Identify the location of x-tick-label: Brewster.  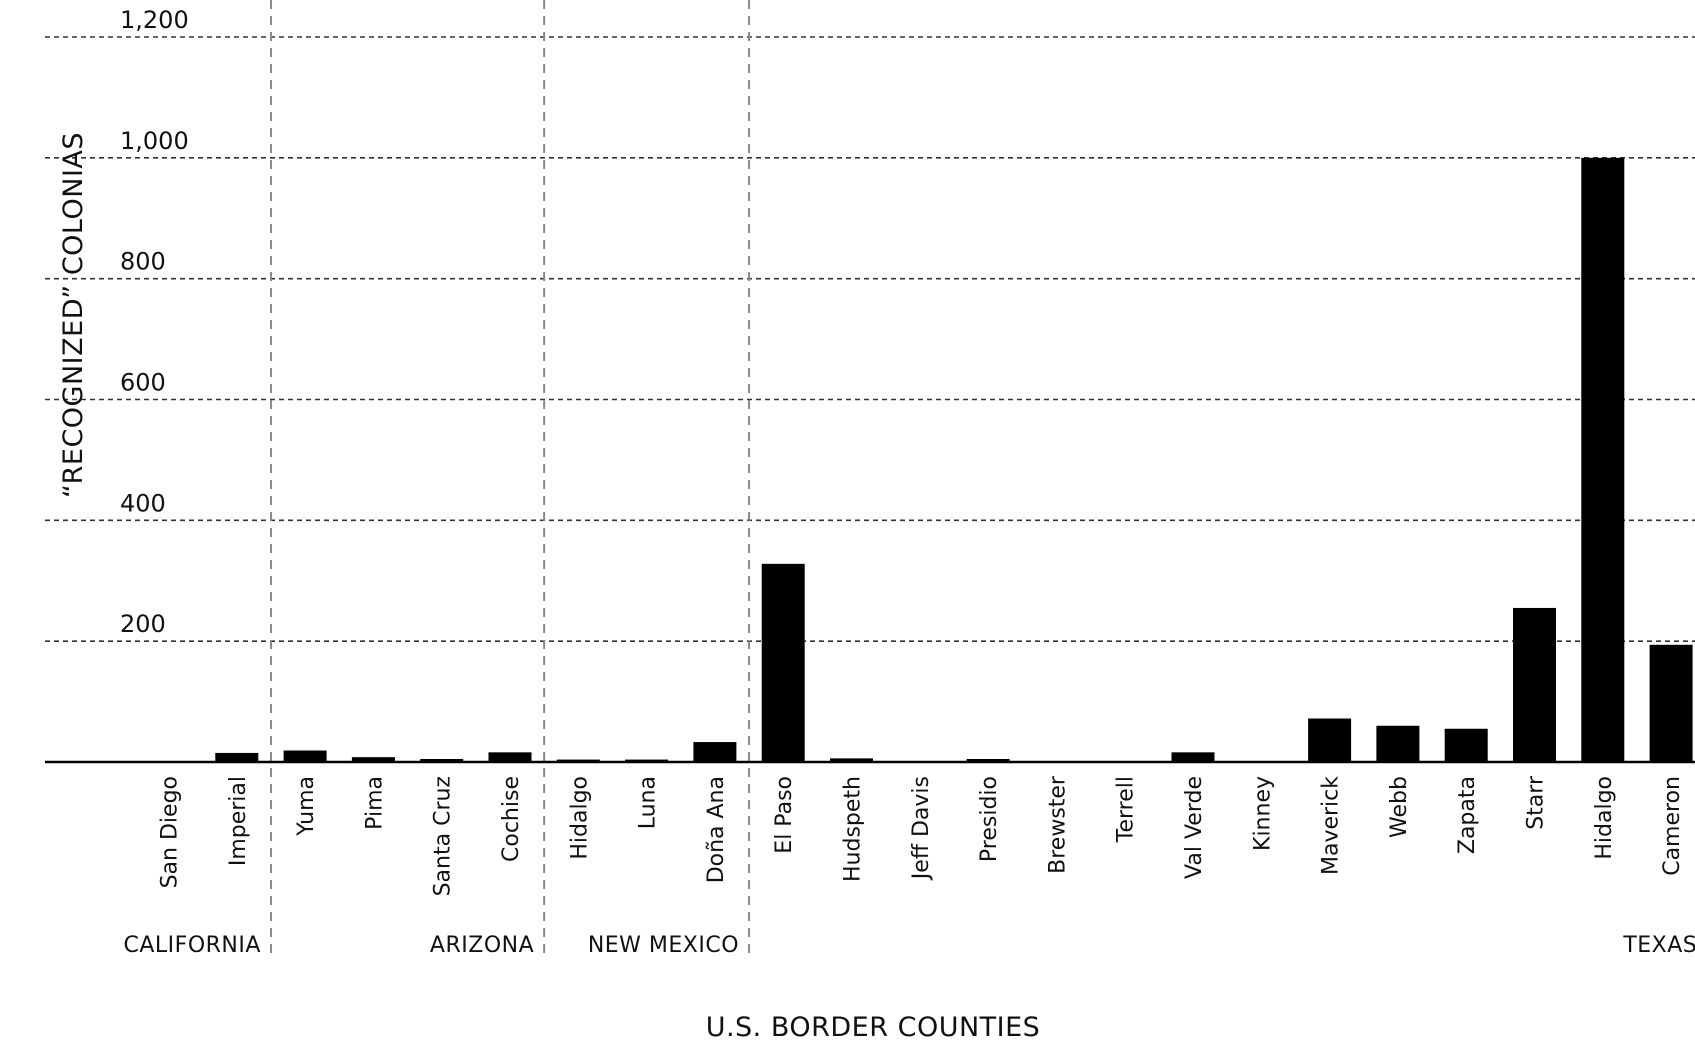
(1057, 824).